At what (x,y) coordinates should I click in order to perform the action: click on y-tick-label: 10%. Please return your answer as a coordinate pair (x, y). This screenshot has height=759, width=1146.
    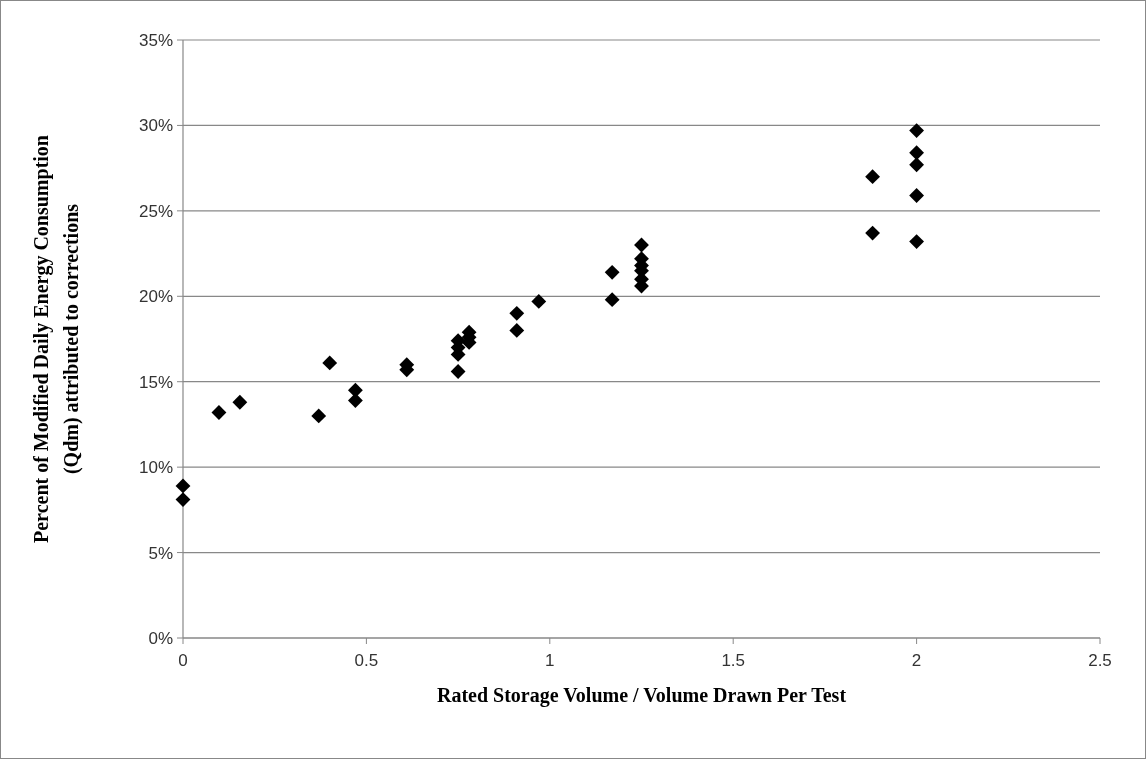
    Looking at the image, I should click on (155, 468).